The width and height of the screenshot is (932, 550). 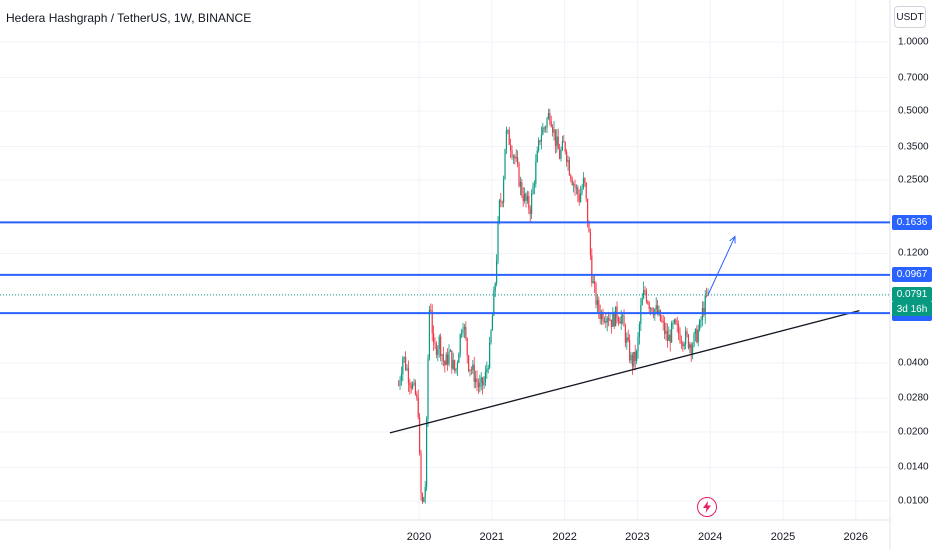 What do you see at coordinates (913, 253) in the screenshot?
I see `price-tick-label: 0.1200` at bounding box center [913, 253].